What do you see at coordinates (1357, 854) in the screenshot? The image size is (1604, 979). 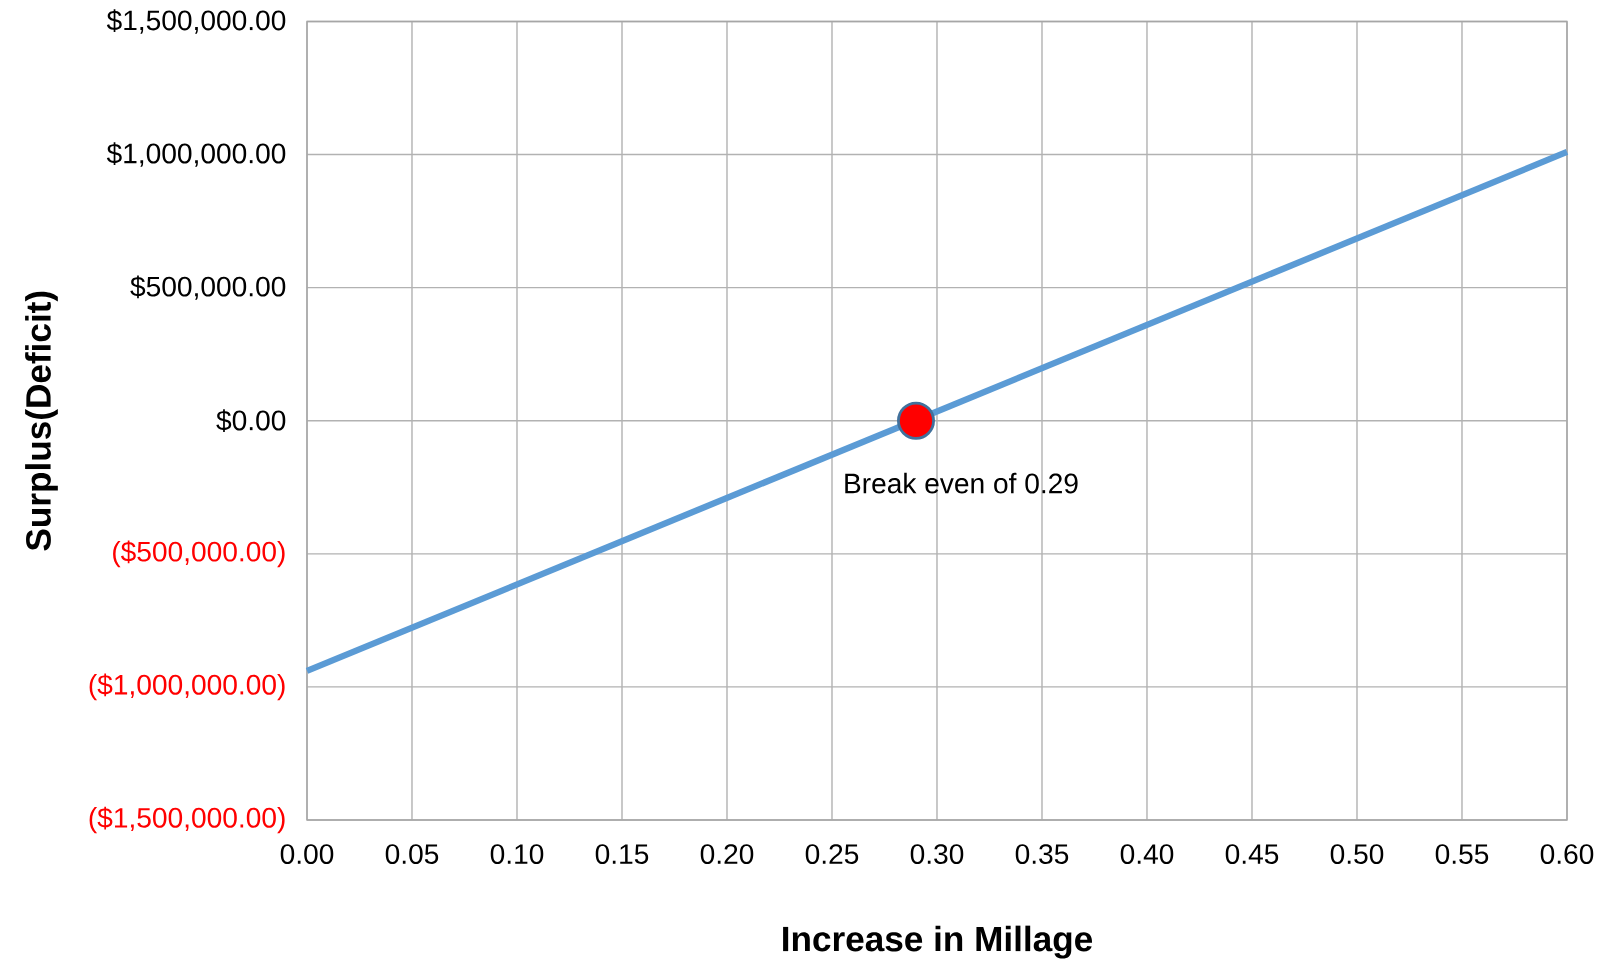 I see `x-tick-label: 0.50` at bounding box center [1357, 854].